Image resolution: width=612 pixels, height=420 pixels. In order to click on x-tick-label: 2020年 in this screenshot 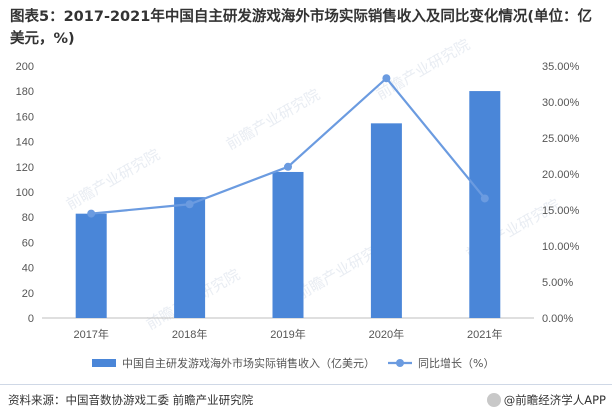, I will do `click(386, 334)`.